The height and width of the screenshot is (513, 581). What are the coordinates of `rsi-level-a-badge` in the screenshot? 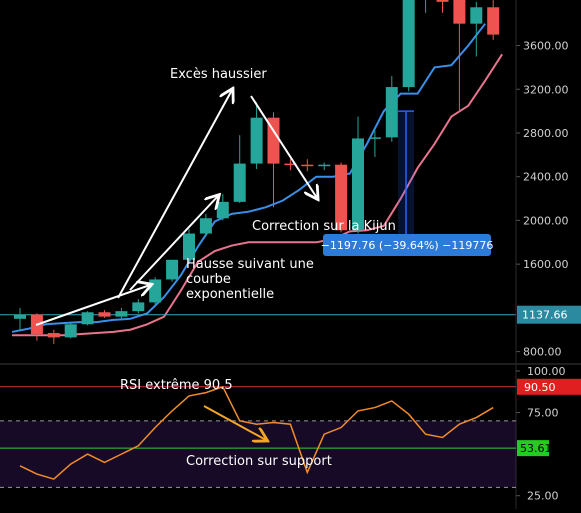 It's located at (549, 386).